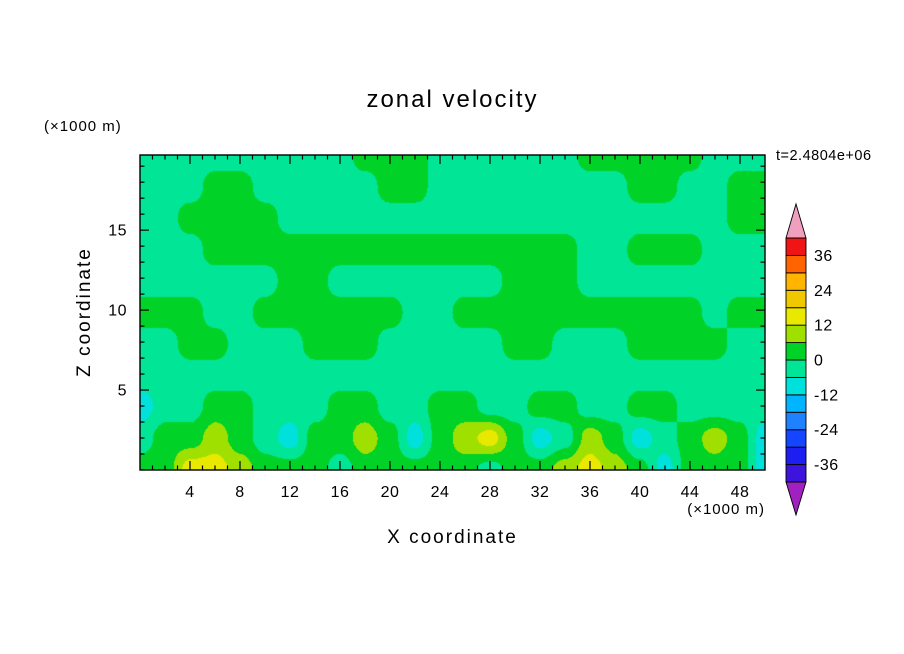 The width and height of the screenshot is (904, 654). Describe the element at coordinates (122, 391) in the screenshot. I see `y-tick-label: 5` at that location.